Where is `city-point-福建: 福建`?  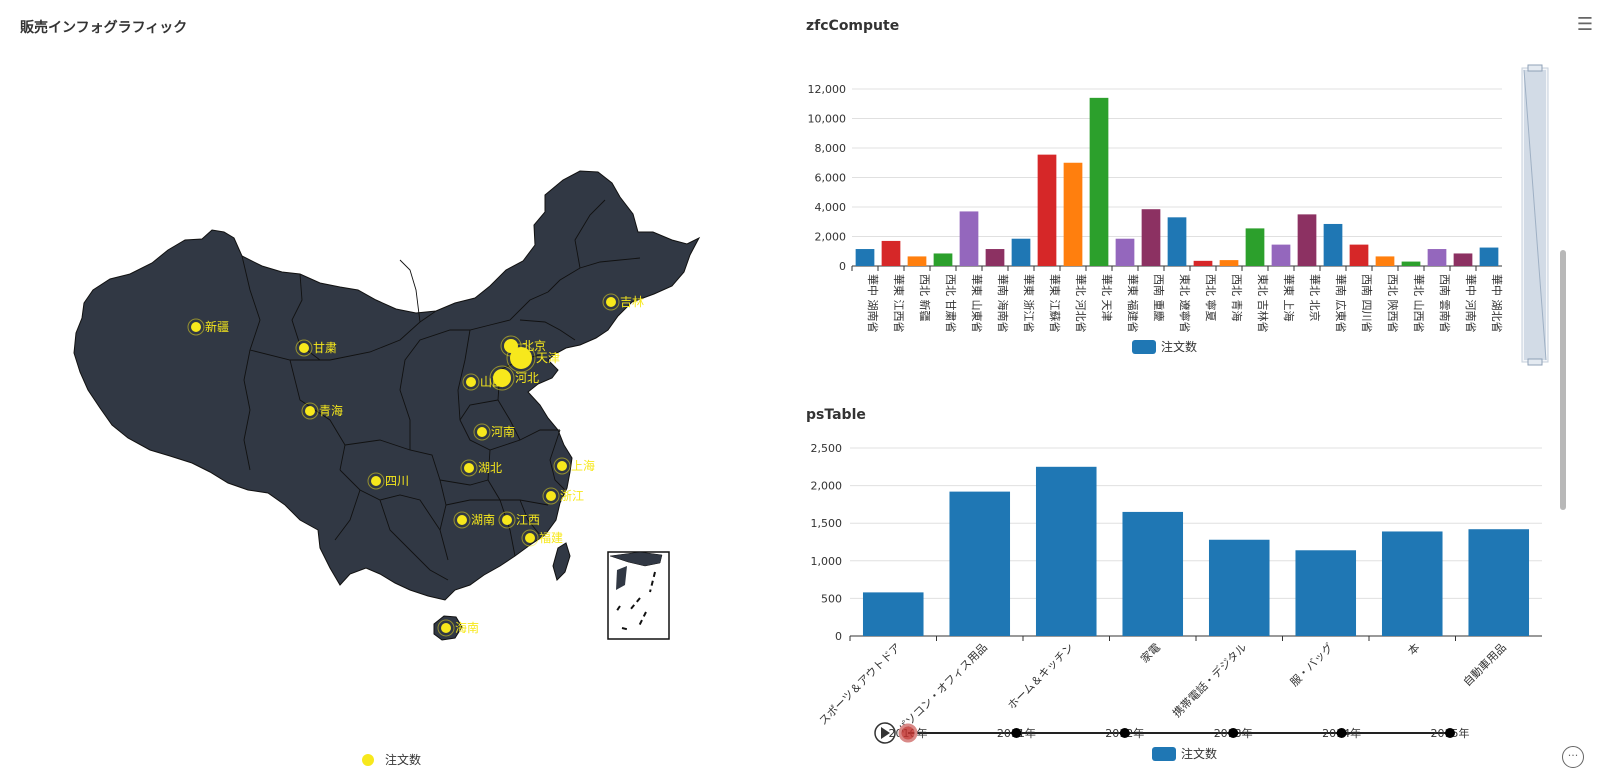 city-point-福建: 福建 is located at coordinates (542, 538).